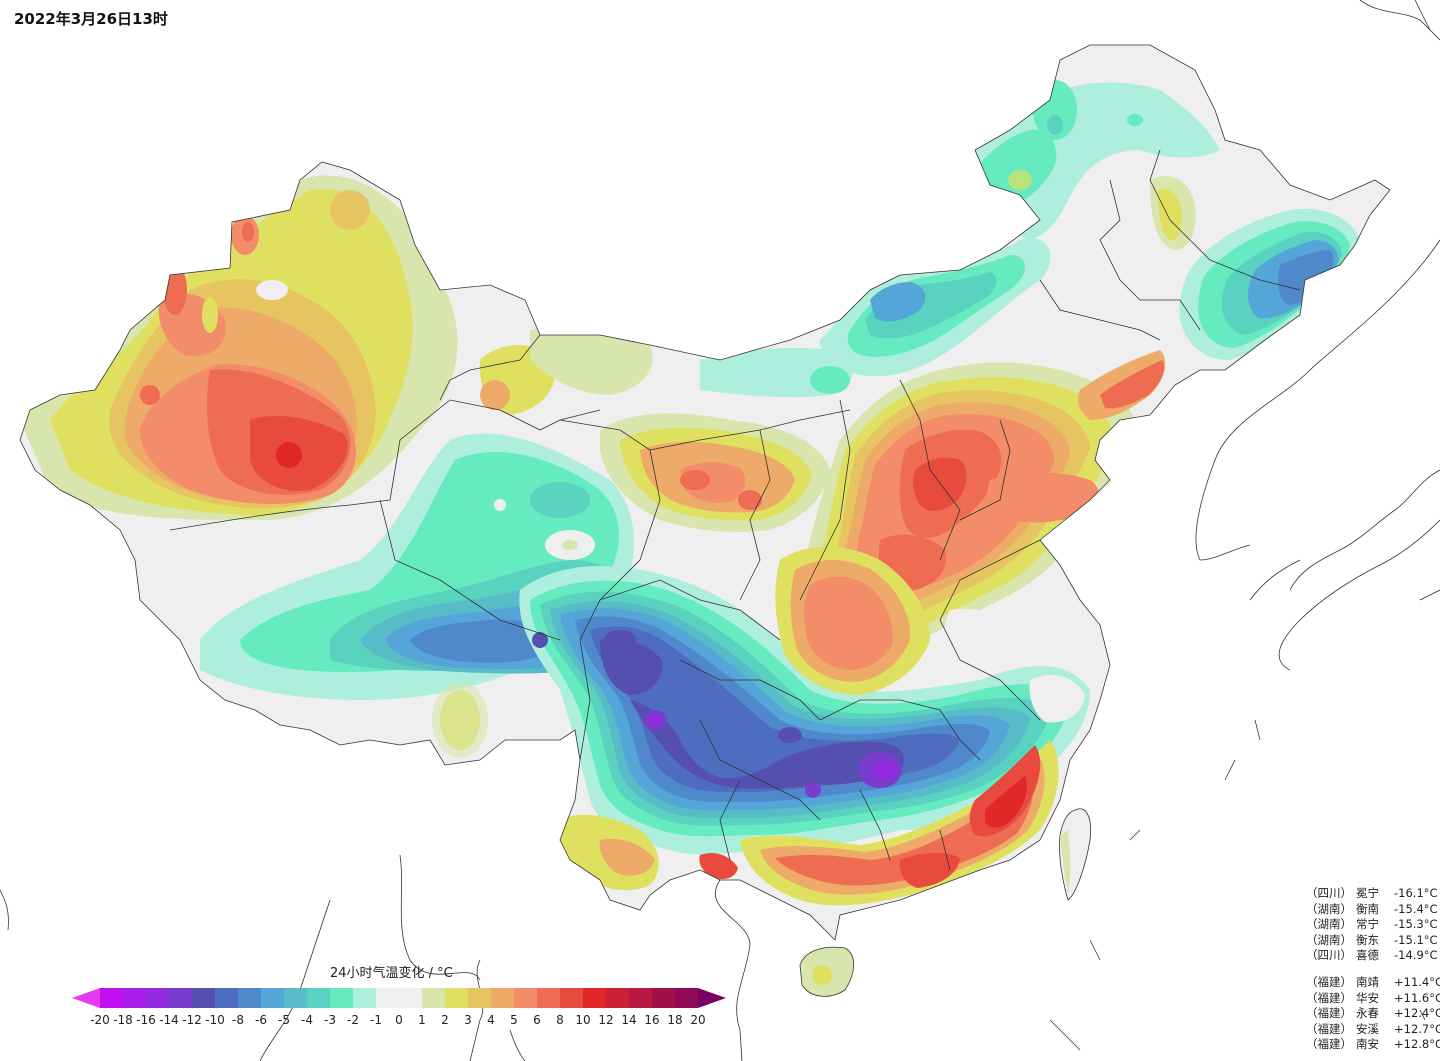  Describe the element at coordinates (1373, 1028) in the screenshot. I see `station-row: （福建） 安溪 +12.7°C` at that location.